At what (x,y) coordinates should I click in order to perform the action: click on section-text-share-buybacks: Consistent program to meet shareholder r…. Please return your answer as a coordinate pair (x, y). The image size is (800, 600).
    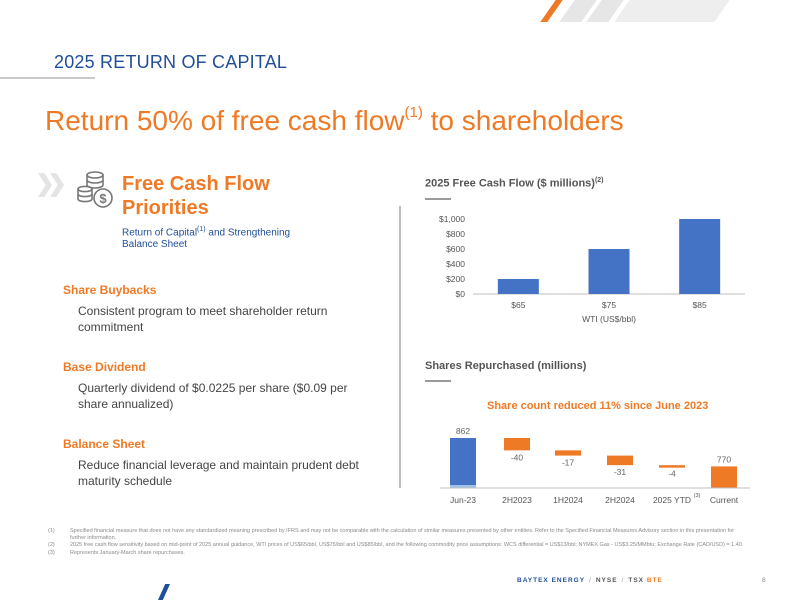
    Looking at the image, I should click on (203, 319).